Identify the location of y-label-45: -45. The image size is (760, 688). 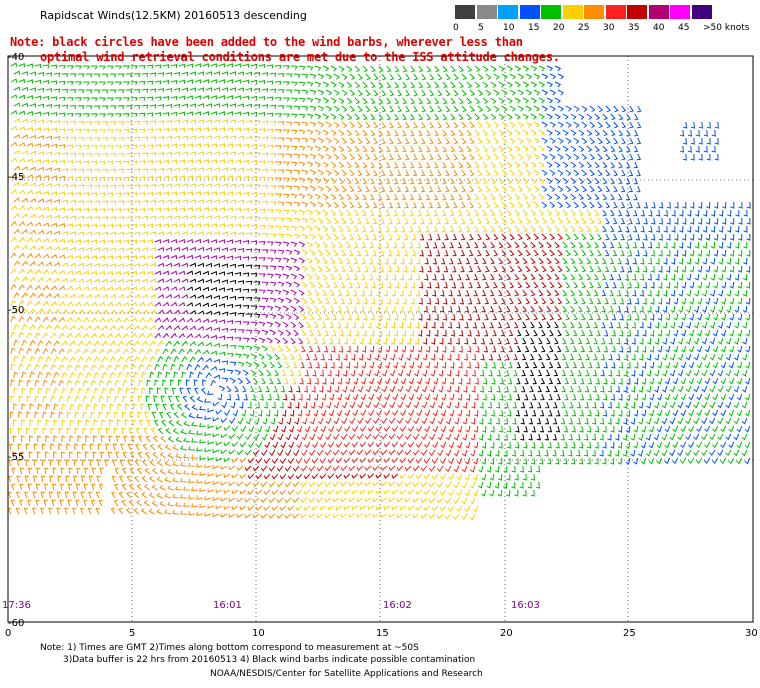
(16, 177).